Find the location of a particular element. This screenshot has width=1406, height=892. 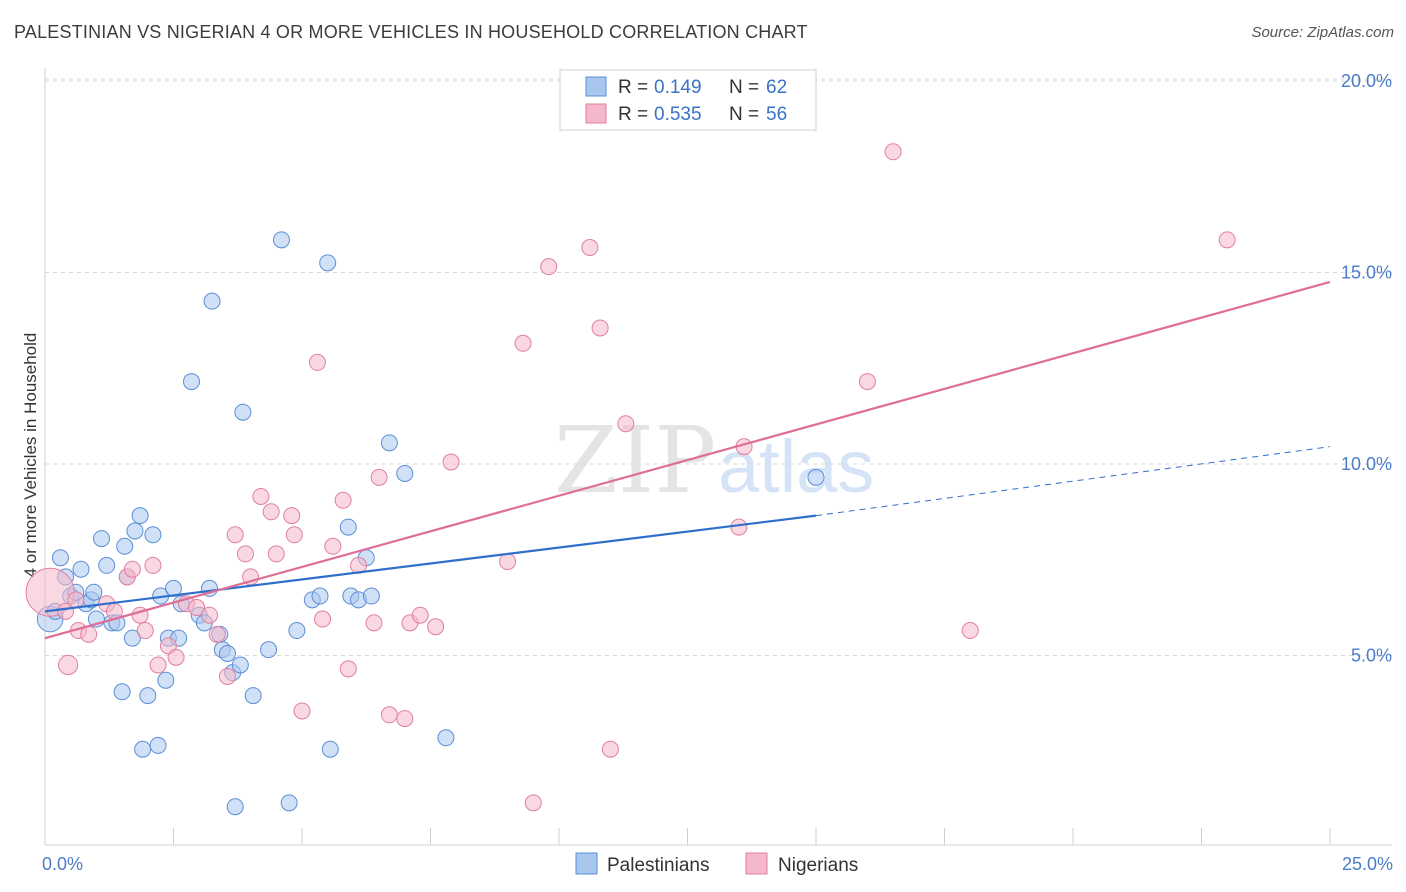

bottom-legend-label-nigerians: Nigerians is located at coordinates (818, 865).